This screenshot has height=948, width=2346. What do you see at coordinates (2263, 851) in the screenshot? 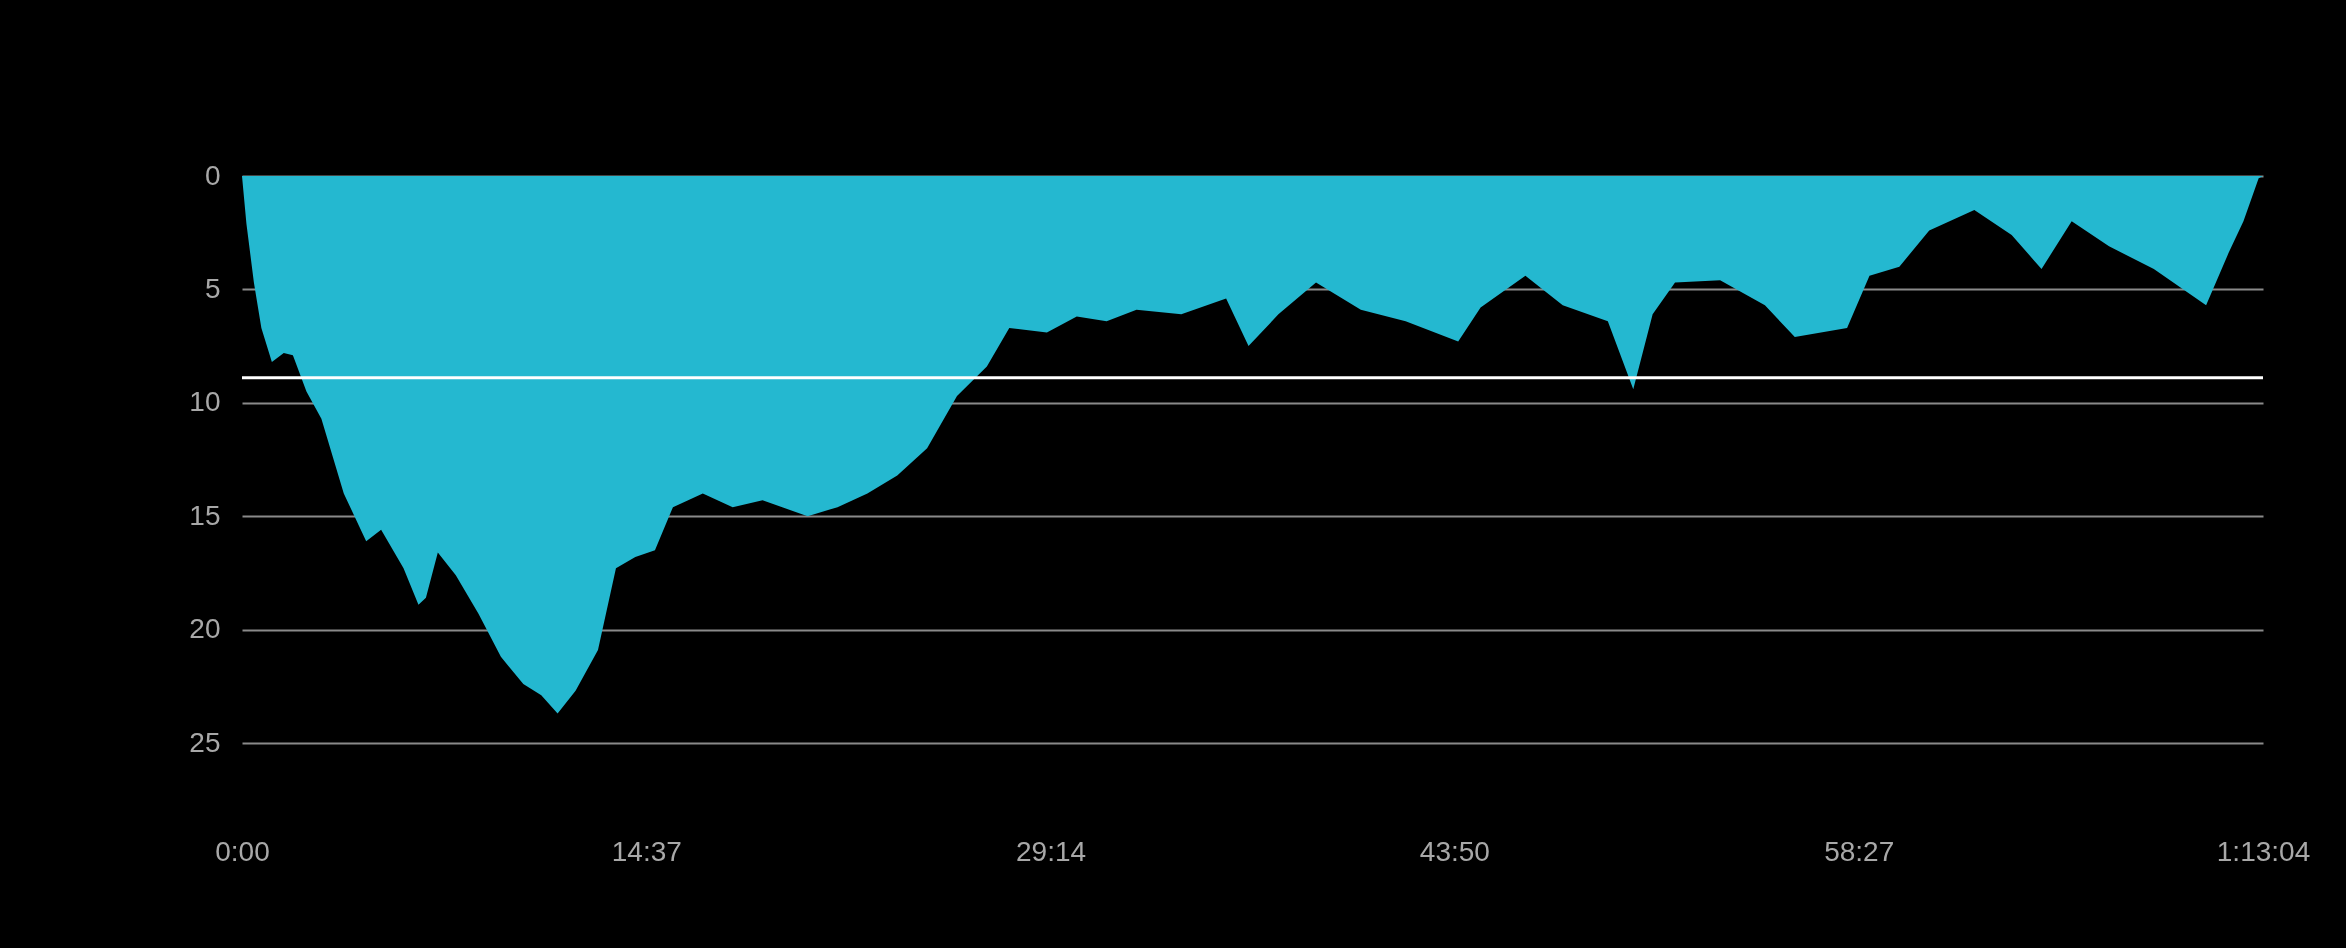
I see `x-tick-label: 1:13:04` at bounding box center [2263, 851].